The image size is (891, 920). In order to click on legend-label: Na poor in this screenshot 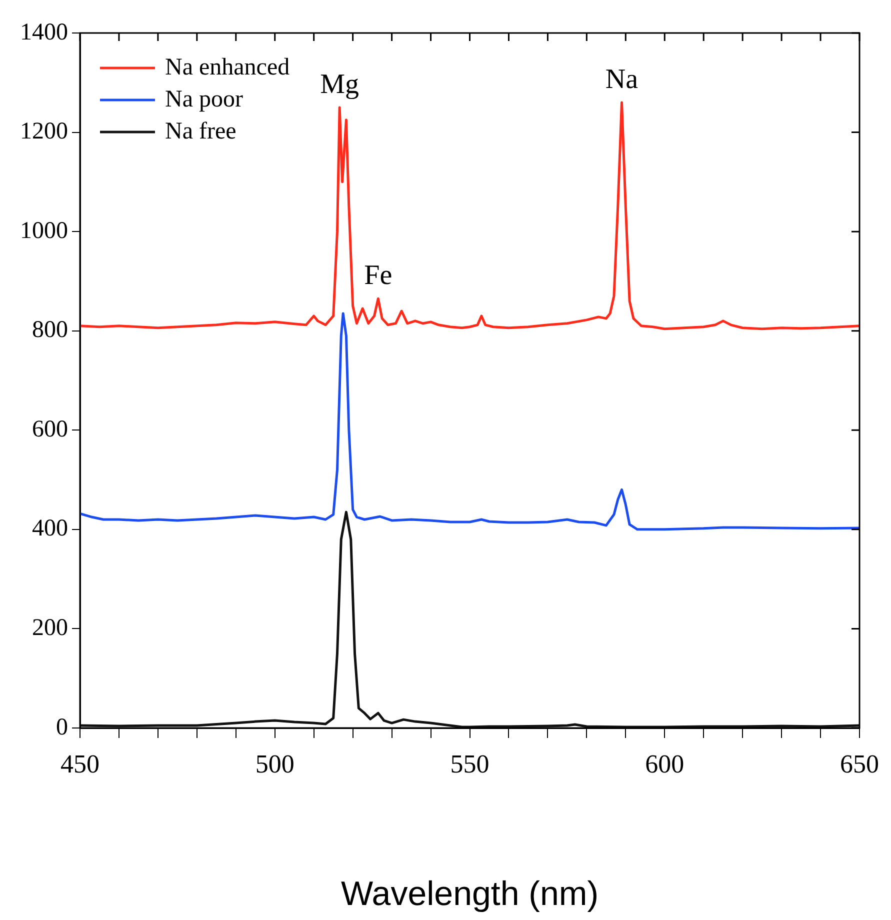, I will do `click(204, 99)`.